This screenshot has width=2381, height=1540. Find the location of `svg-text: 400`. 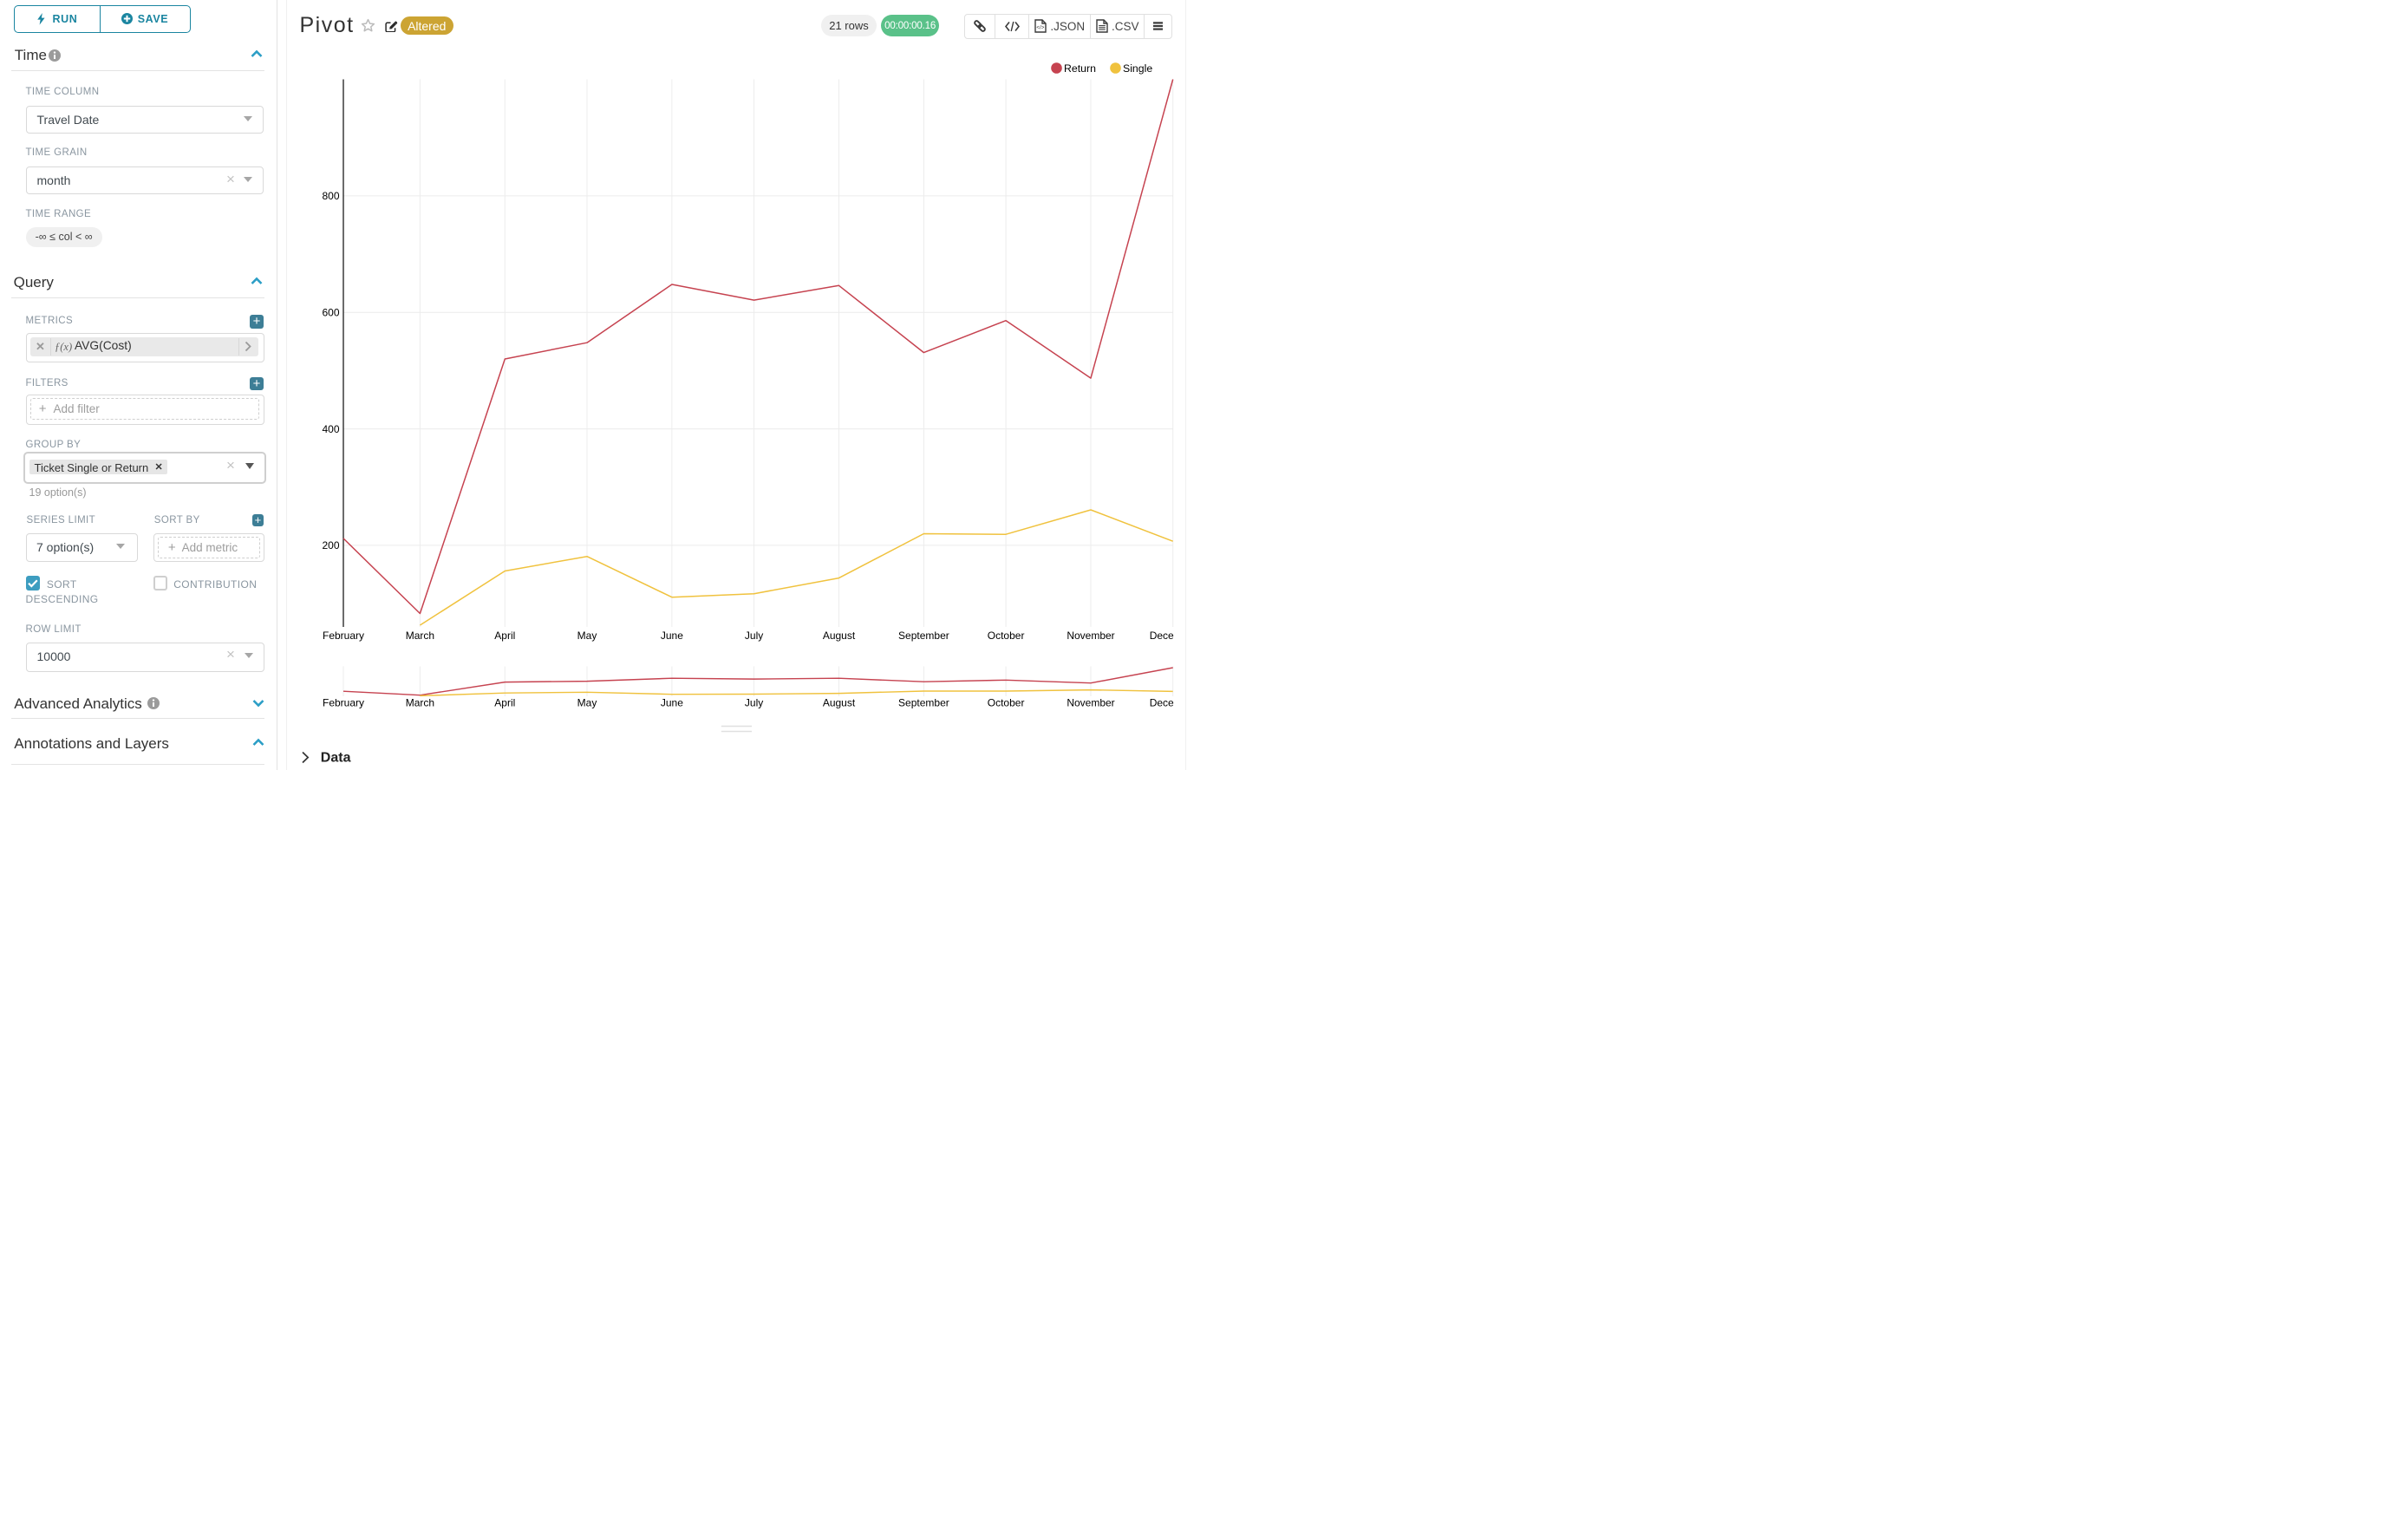

svg-text: 400 is located at coordinates (330, 429).